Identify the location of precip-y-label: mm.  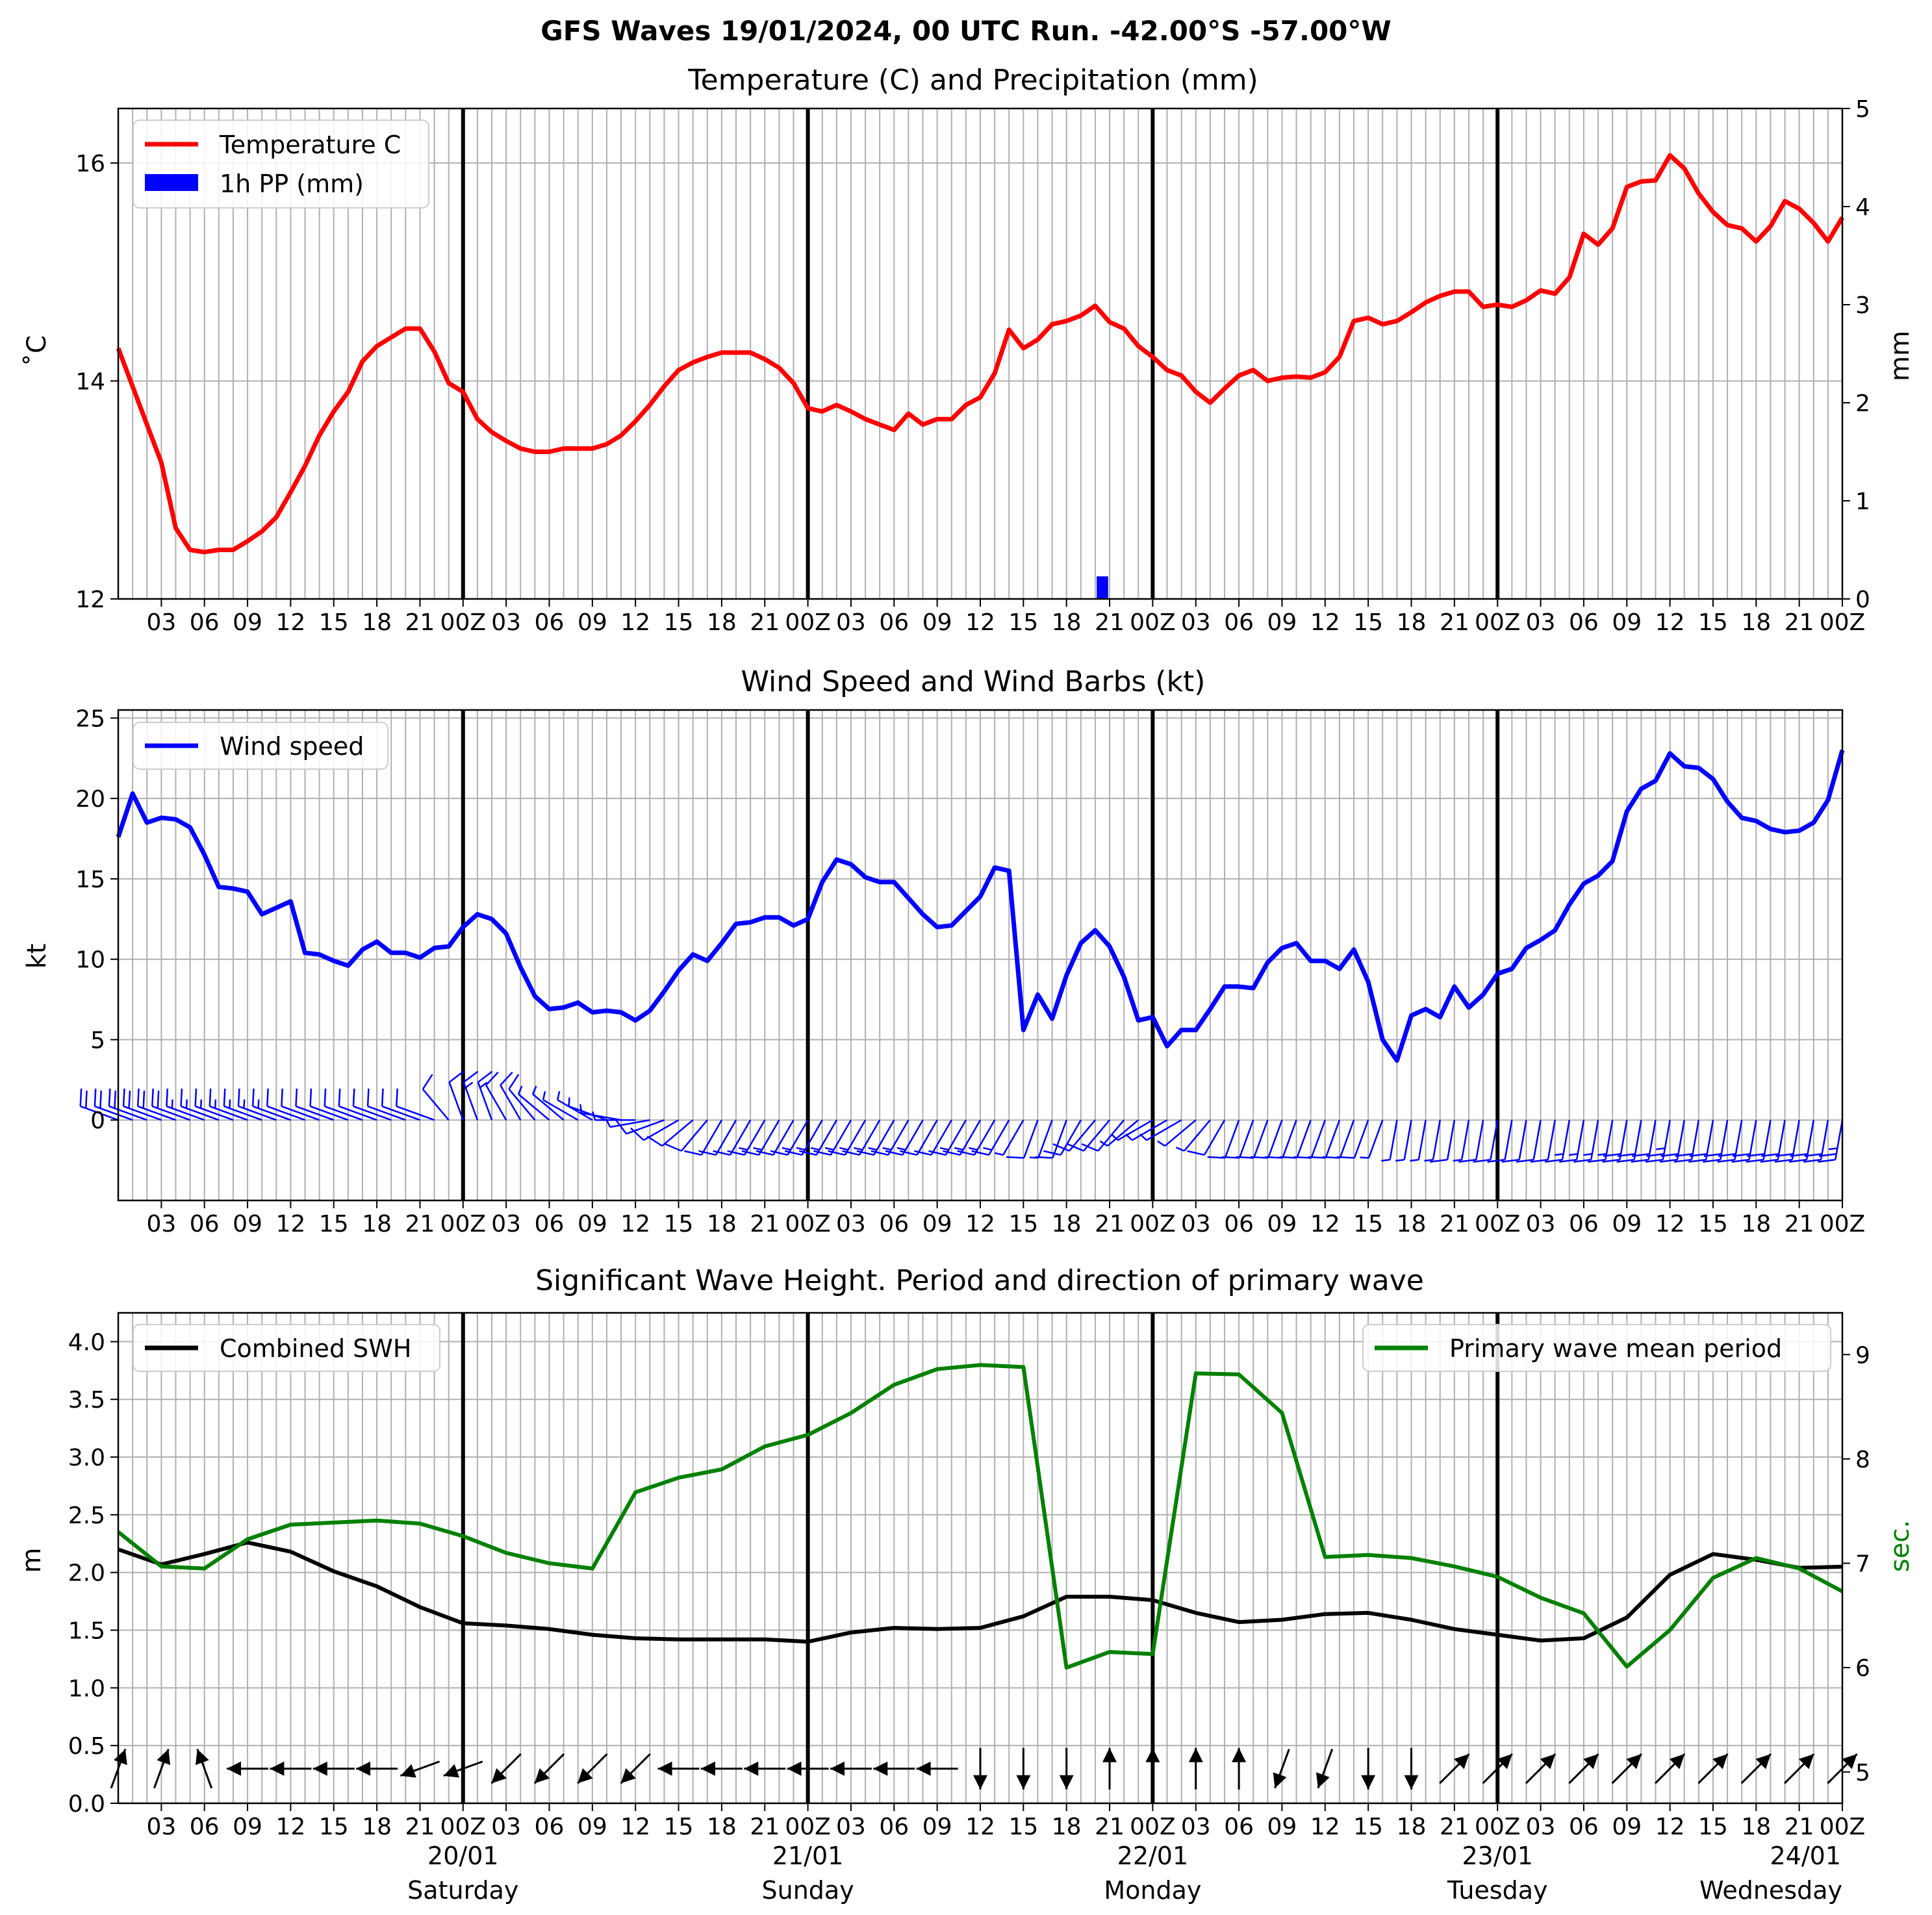
(1900, 356).